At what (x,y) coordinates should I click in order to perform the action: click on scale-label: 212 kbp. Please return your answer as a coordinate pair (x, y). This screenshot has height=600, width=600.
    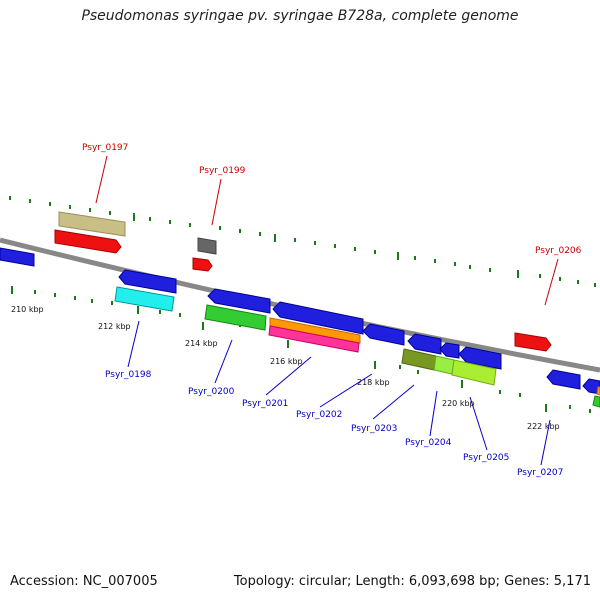
    Looking at the image, I should click on (114, 326).